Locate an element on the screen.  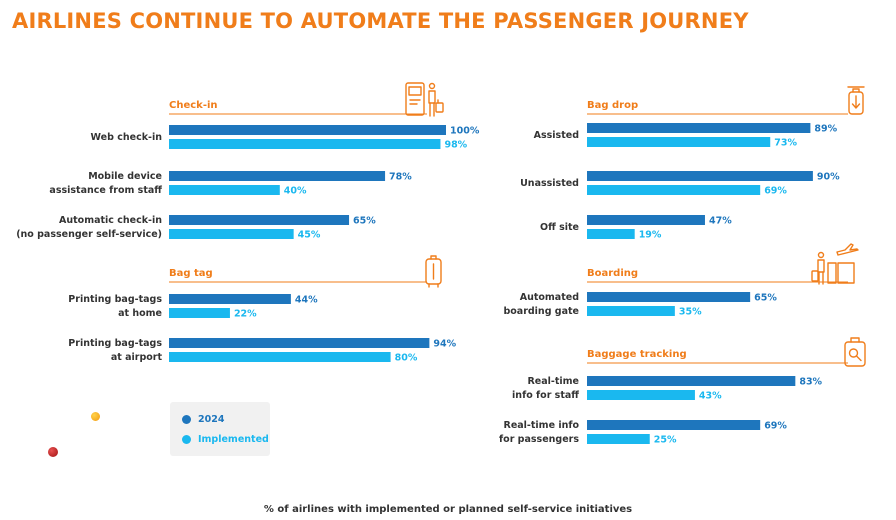
category-label-mobile-device-assistance-from-staff: assistance from staff is located at coordinates (105, 190).